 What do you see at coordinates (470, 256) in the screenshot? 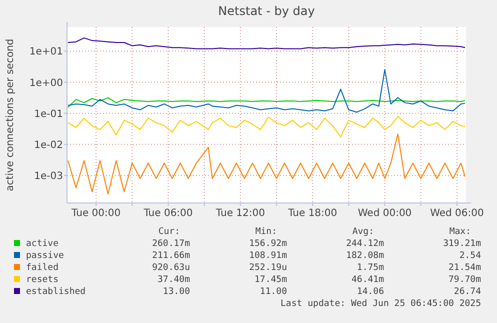
I see `text: 2.54` at bounding box center [470, 256].